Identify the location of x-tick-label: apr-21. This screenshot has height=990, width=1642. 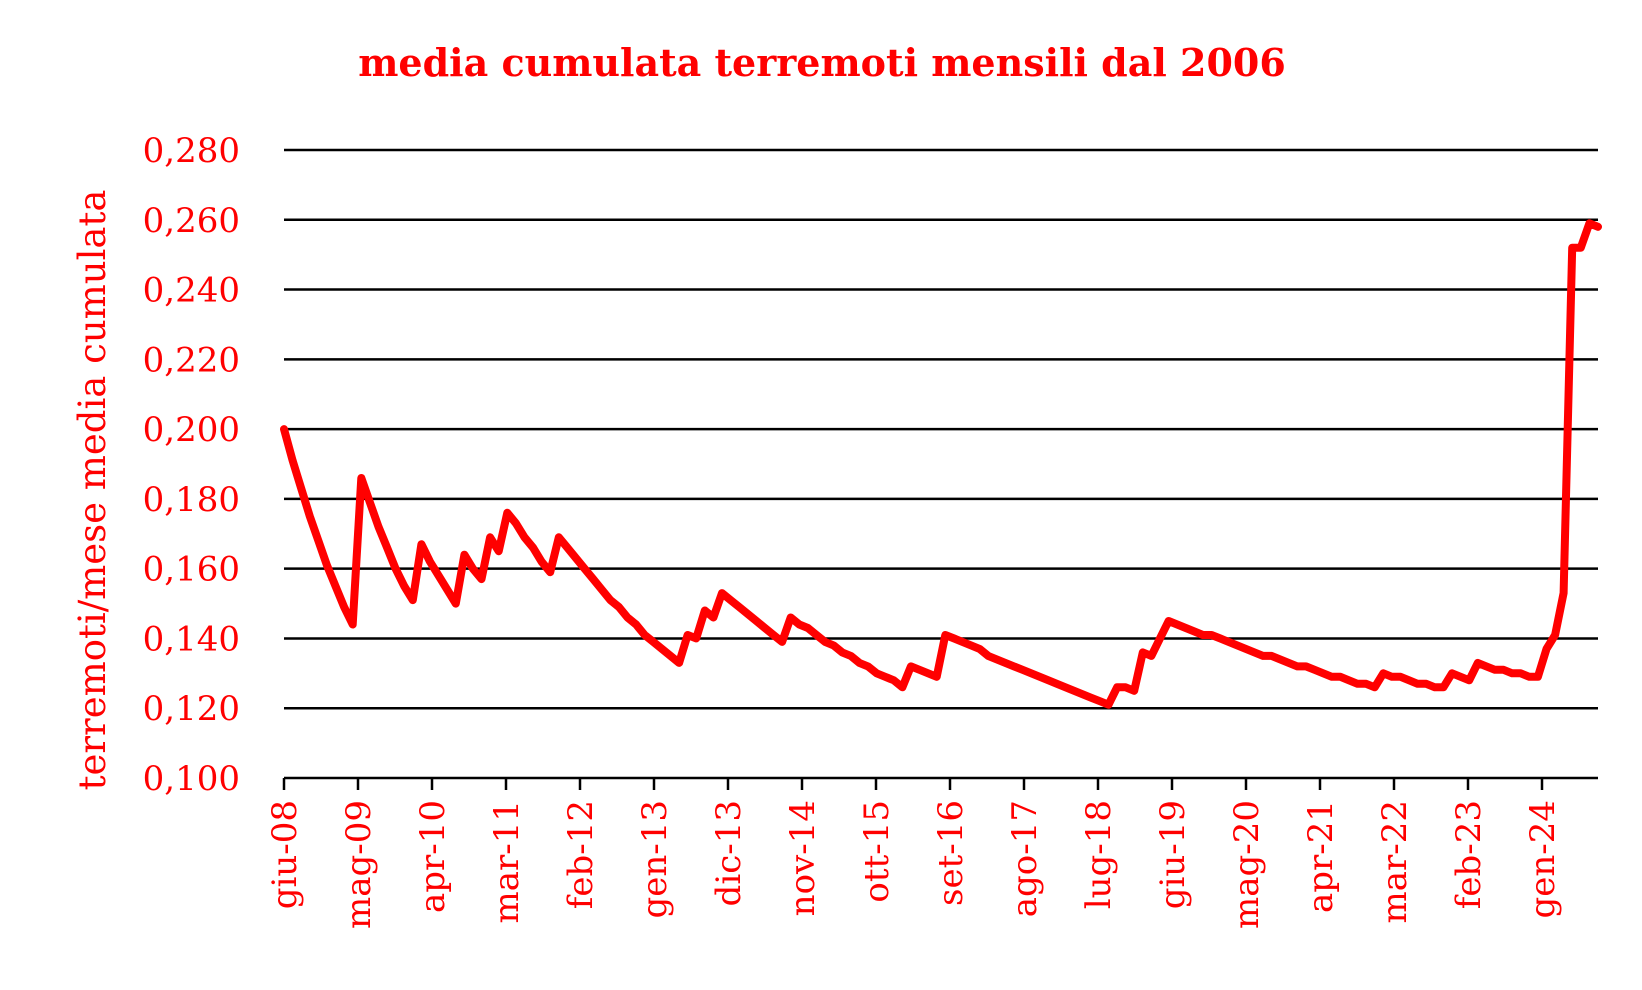
(1321, 856).